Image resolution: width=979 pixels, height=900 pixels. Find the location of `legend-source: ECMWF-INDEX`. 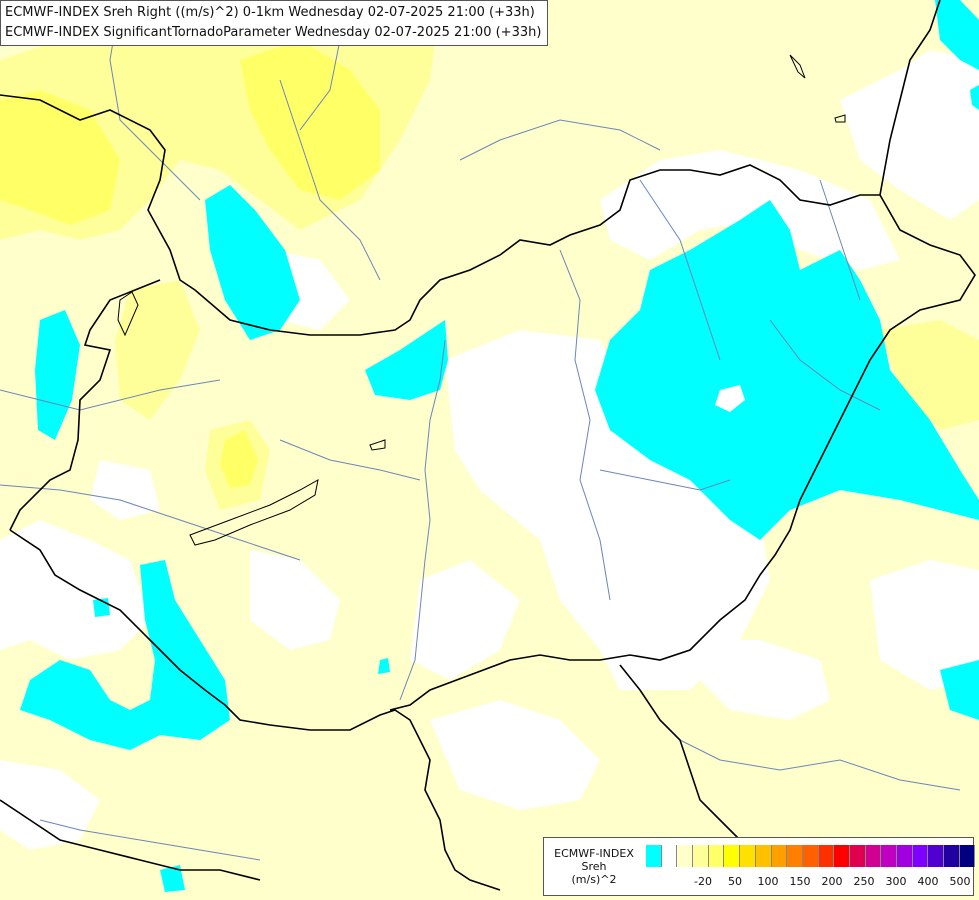

legend-source: ECMWF-INDEX is located at coordinates (594, 853).